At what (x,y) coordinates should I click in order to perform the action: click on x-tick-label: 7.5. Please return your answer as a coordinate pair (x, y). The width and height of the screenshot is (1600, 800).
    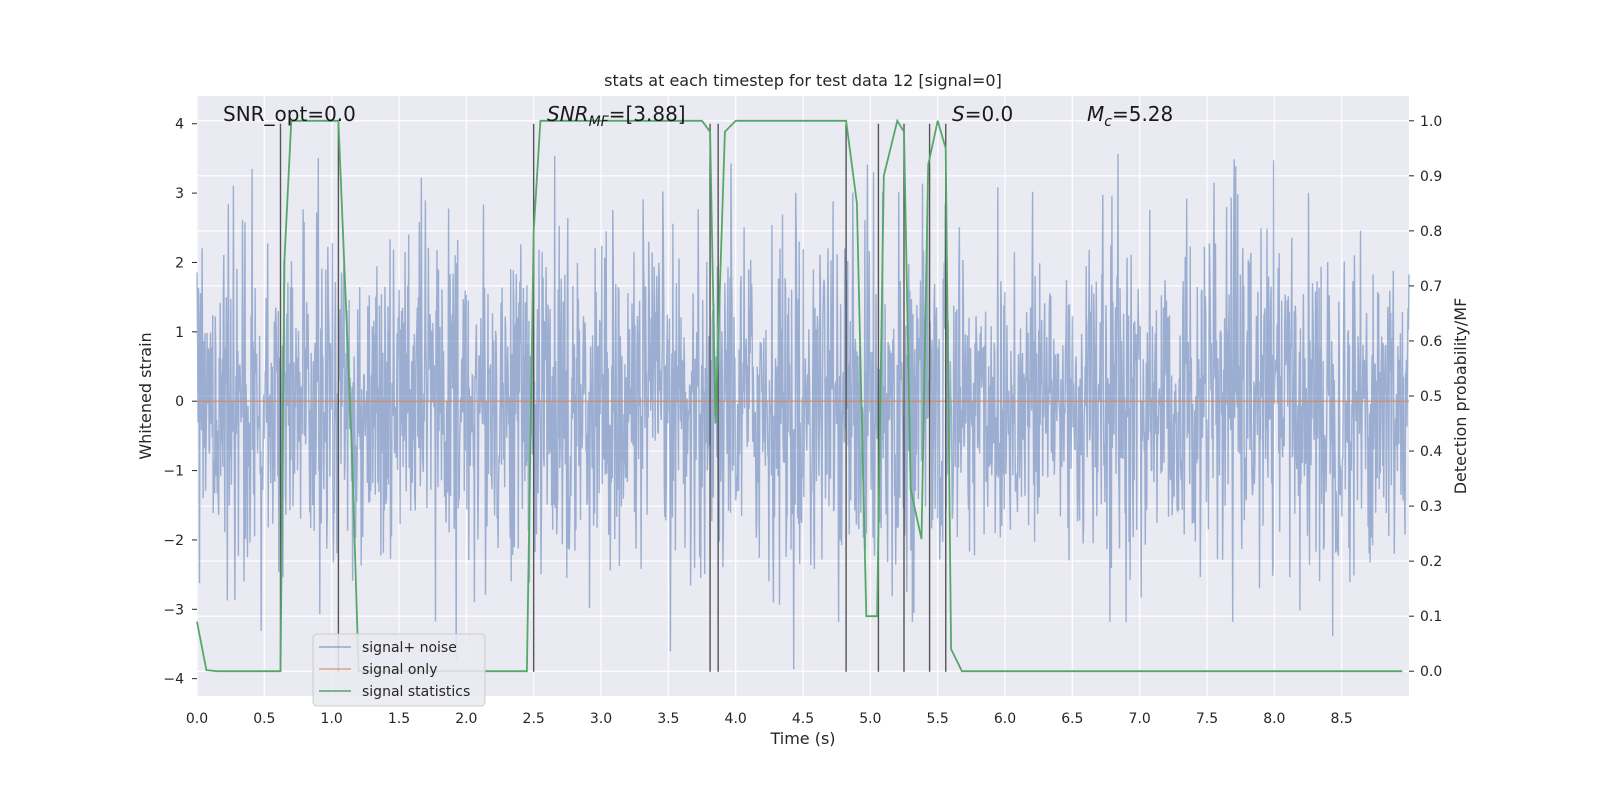
    Looking at the image, I should click on (1207, 719).